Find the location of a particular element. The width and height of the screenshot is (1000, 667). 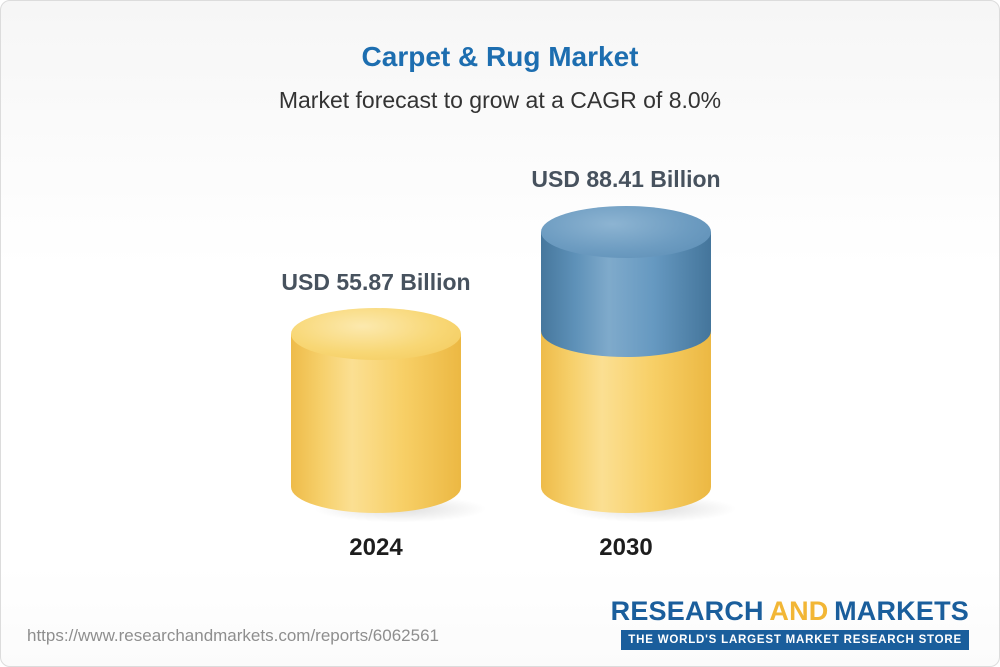

value-label-2024: USD 55.87 Billion is located at coordinates (376, 282).